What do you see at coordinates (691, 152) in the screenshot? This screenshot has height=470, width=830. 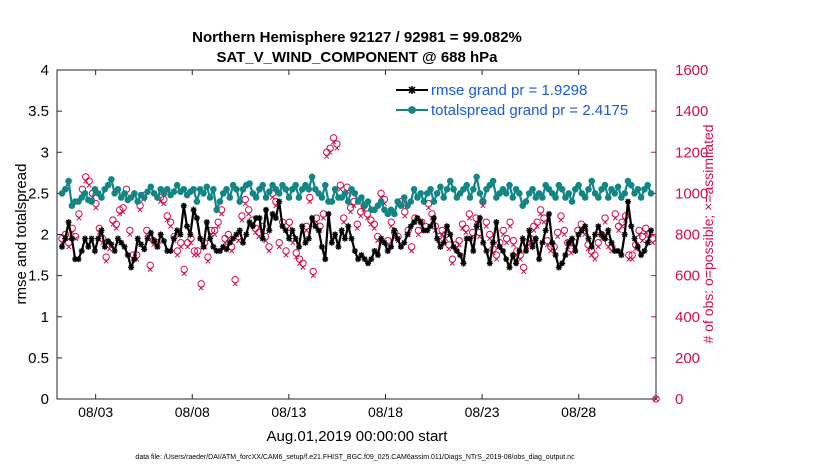 I see `y-right-tick-label: 1200` at bounding box center [691, 152].